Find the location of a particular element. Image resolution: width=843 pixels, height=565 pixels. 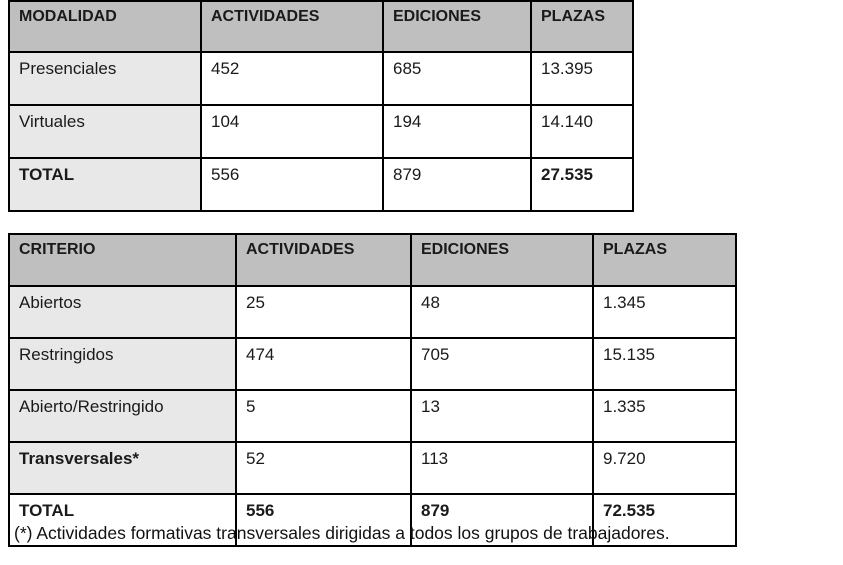

value-cell: 1.335 is located at coordinates (664, 416).